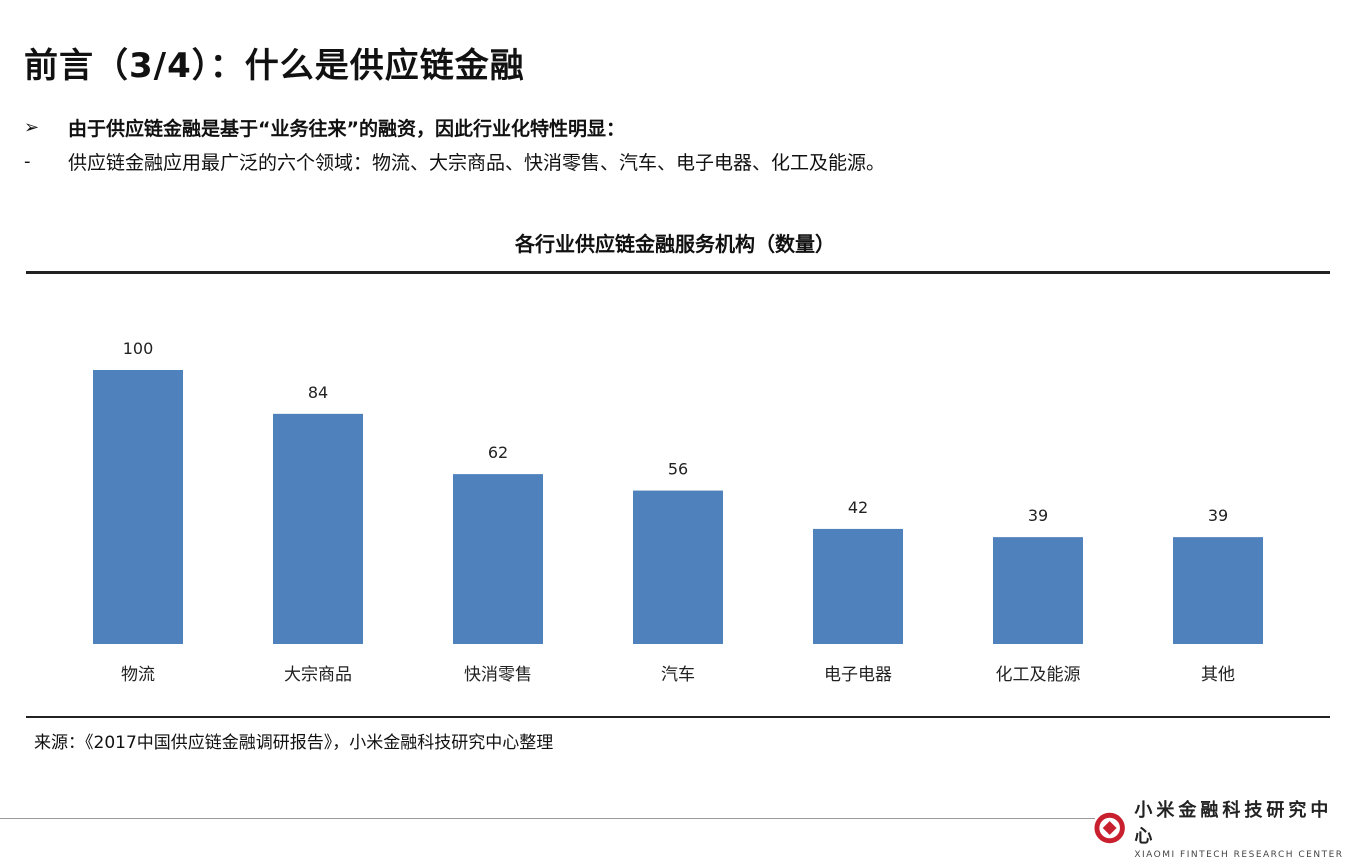  I want to click on logo-name: 小米金融科技研究中心, so click(1233, 823).